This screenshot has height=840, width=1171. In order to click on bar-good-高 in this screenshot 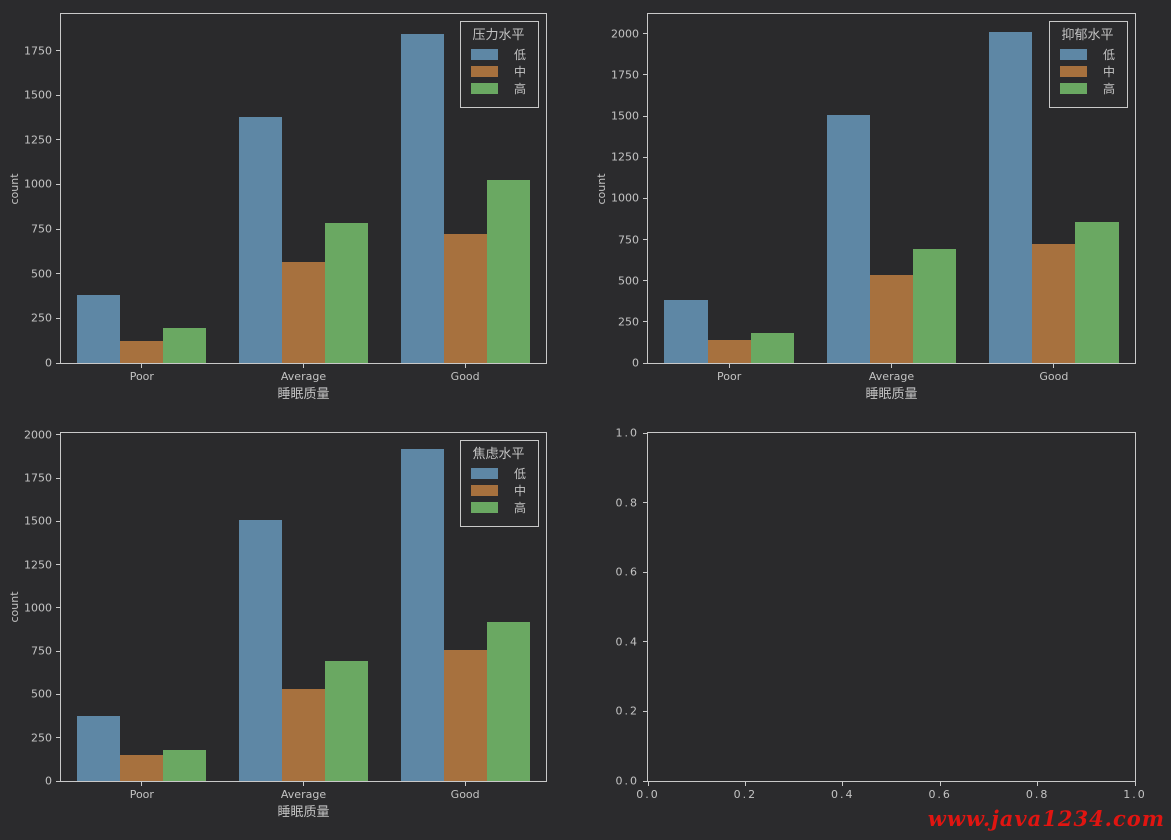, I will do `click(508, 271)`.